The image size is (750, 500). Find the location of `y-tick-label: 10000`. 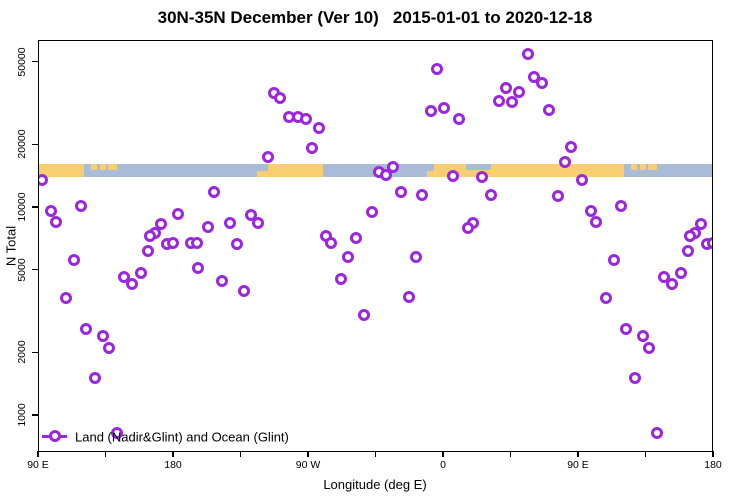

y-tick-label: 10000 is located at coordinates (22, 207).